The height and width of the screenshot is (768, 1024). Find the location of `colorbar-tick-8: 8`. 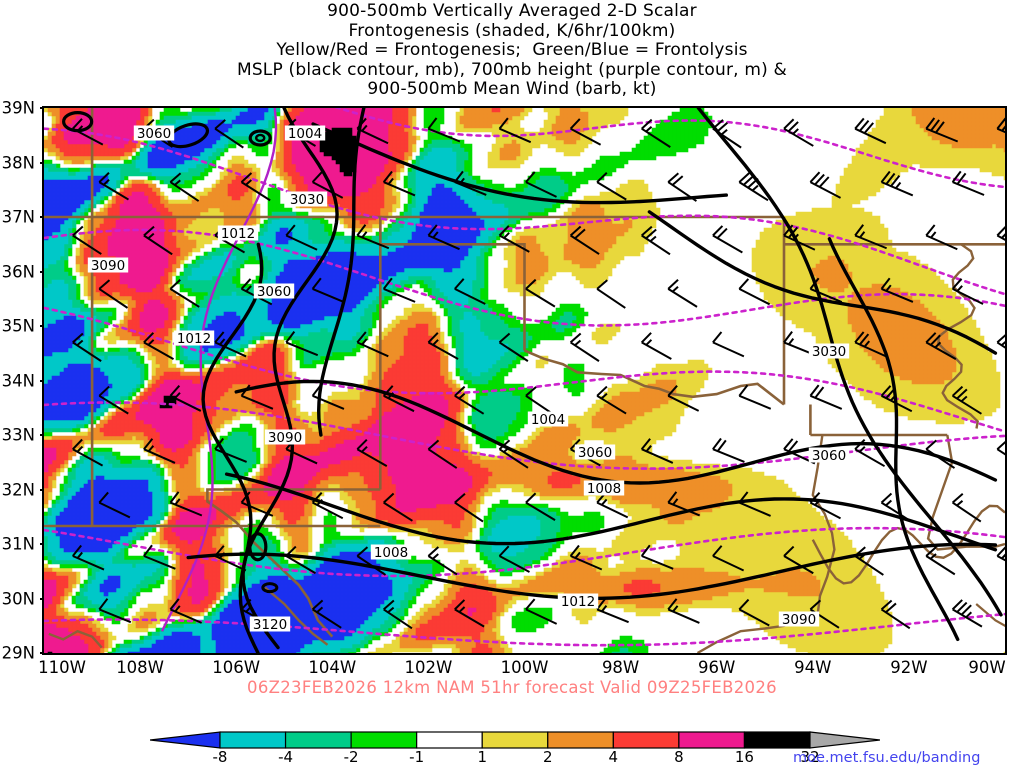

colorbar-tick-8: 8 is located at coordinates (679, 757).